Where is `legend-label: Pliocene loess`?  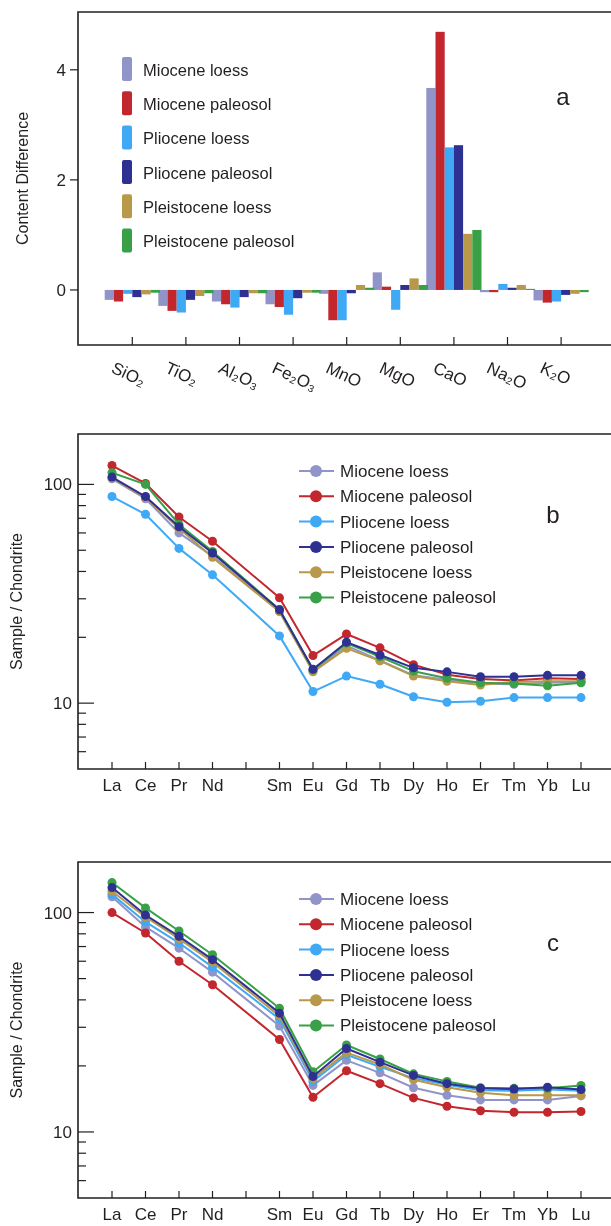 legend-label: Pliocene loess is located at coordinates (395, 522).